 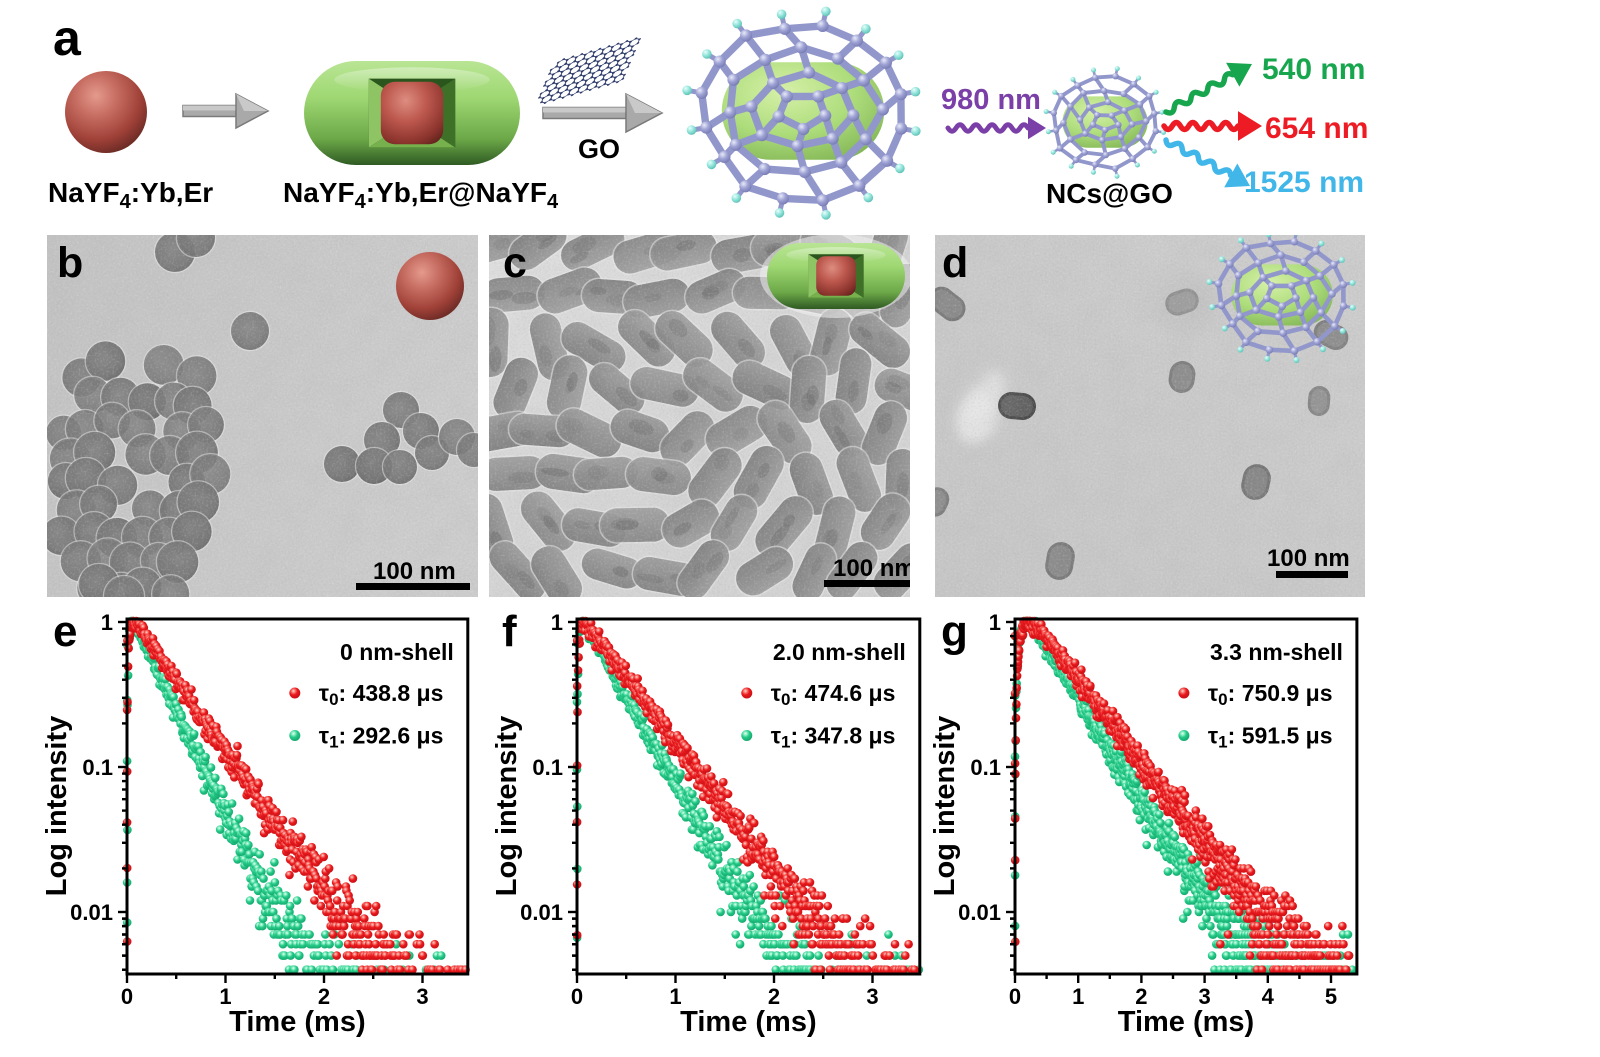 I want to click on svg-text: 654 nm, so click(x=1316, y=128).